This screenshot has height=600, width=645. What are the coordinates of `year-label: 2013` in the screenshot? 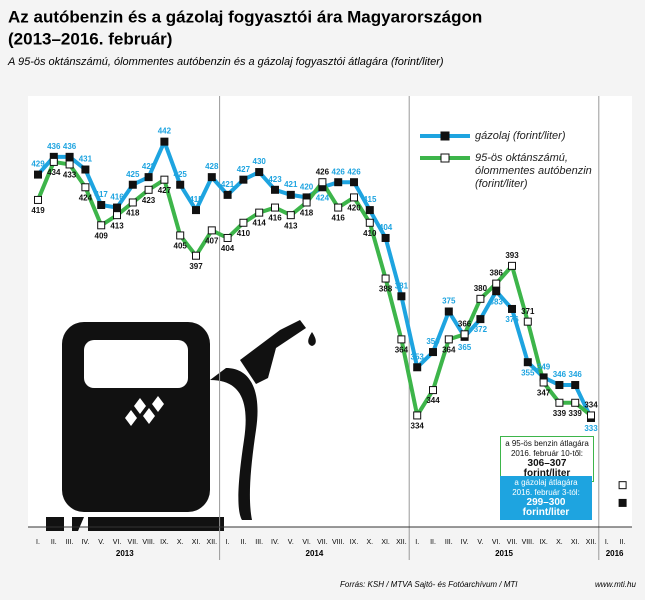 It's located at (125, 553).